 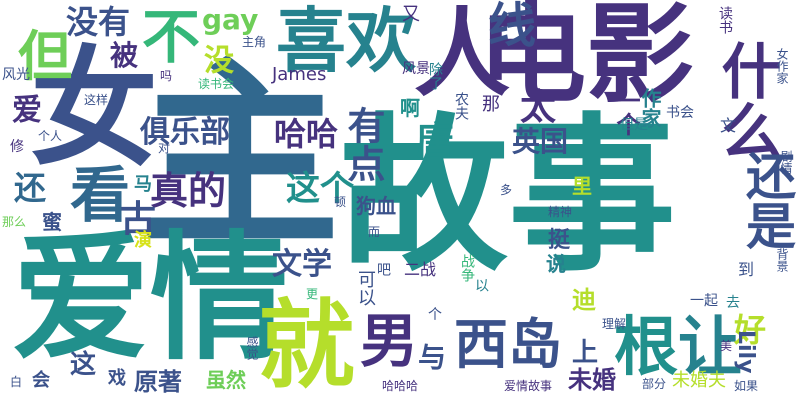 What do you see at coordinates (400, 386) in the screenshot?
I see `word-hahaha: 哈哈哈` at bounding box center [400, 386].